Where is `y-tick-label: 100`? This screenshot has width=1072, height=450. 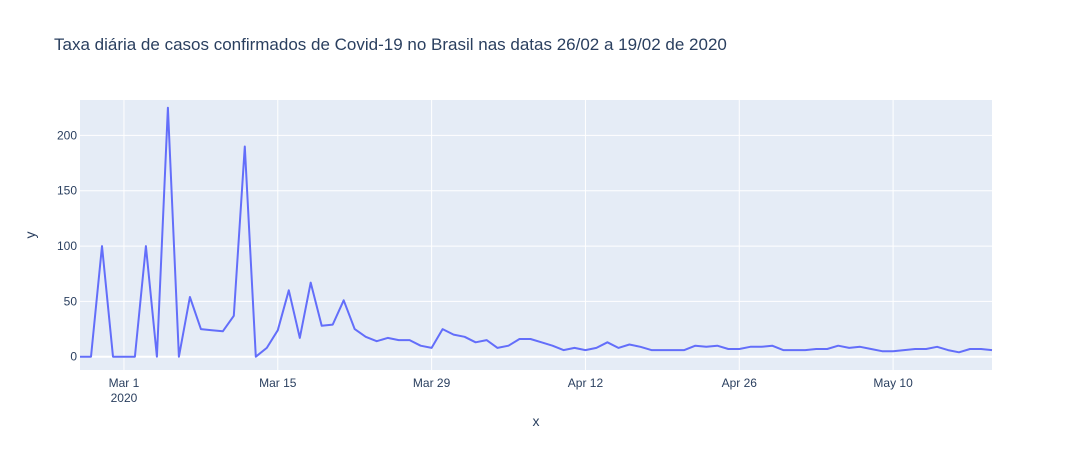
y-tick-label: 100 is located at coordinates (67, 246).